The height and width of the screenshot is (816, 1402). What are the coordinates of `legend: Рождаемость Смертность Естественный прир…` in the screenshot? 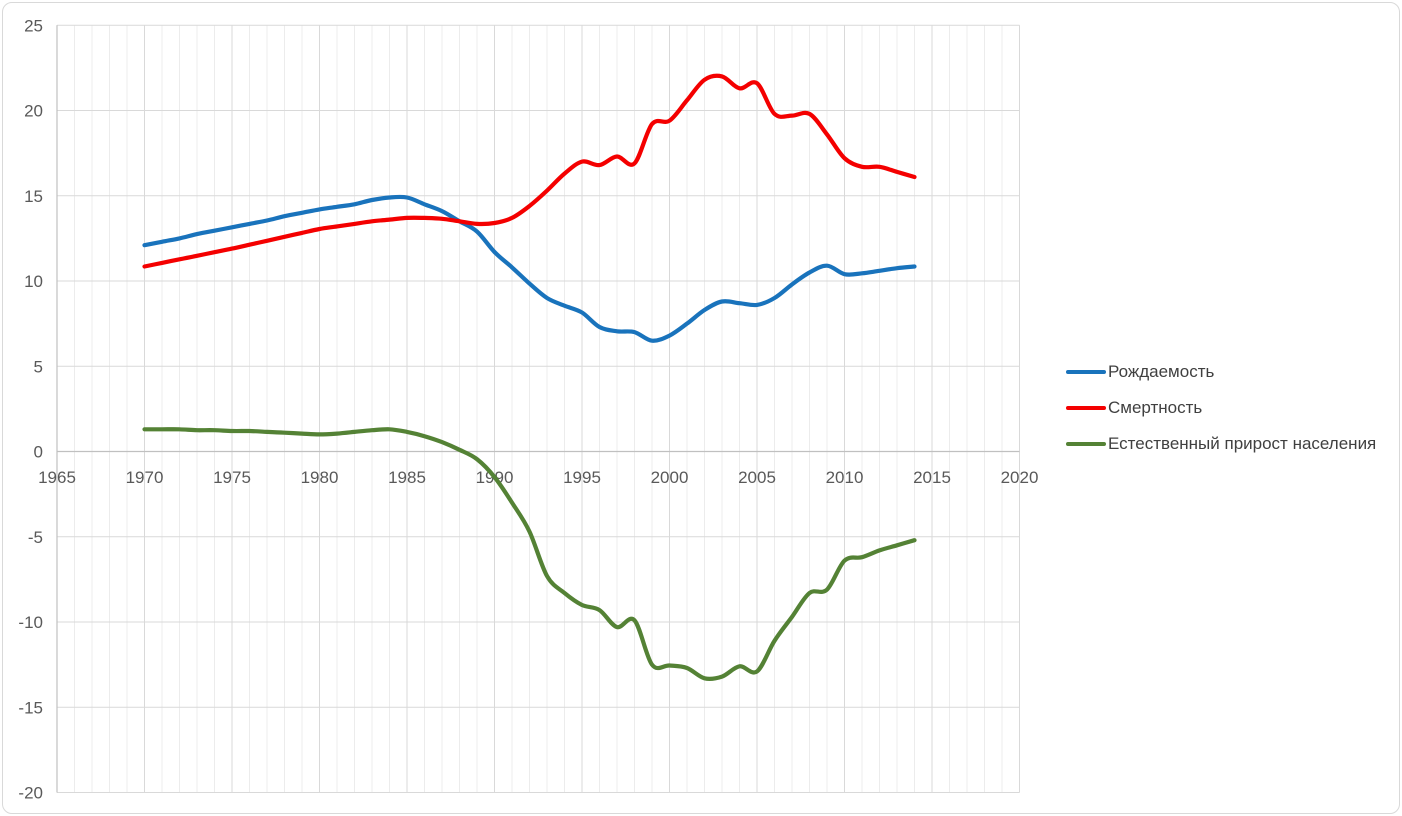 It's located at (1221, 416).